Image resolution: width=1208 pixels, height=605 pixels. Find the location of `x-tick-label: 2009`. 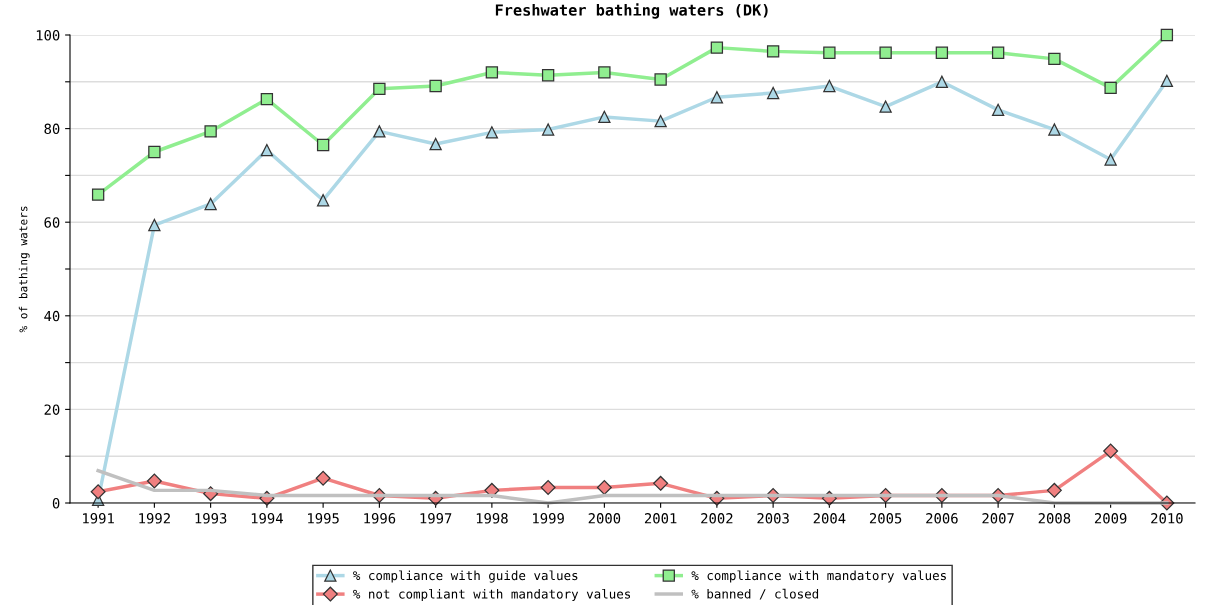

x-tick-label: 2009 is located at coordinates (1110, 518).